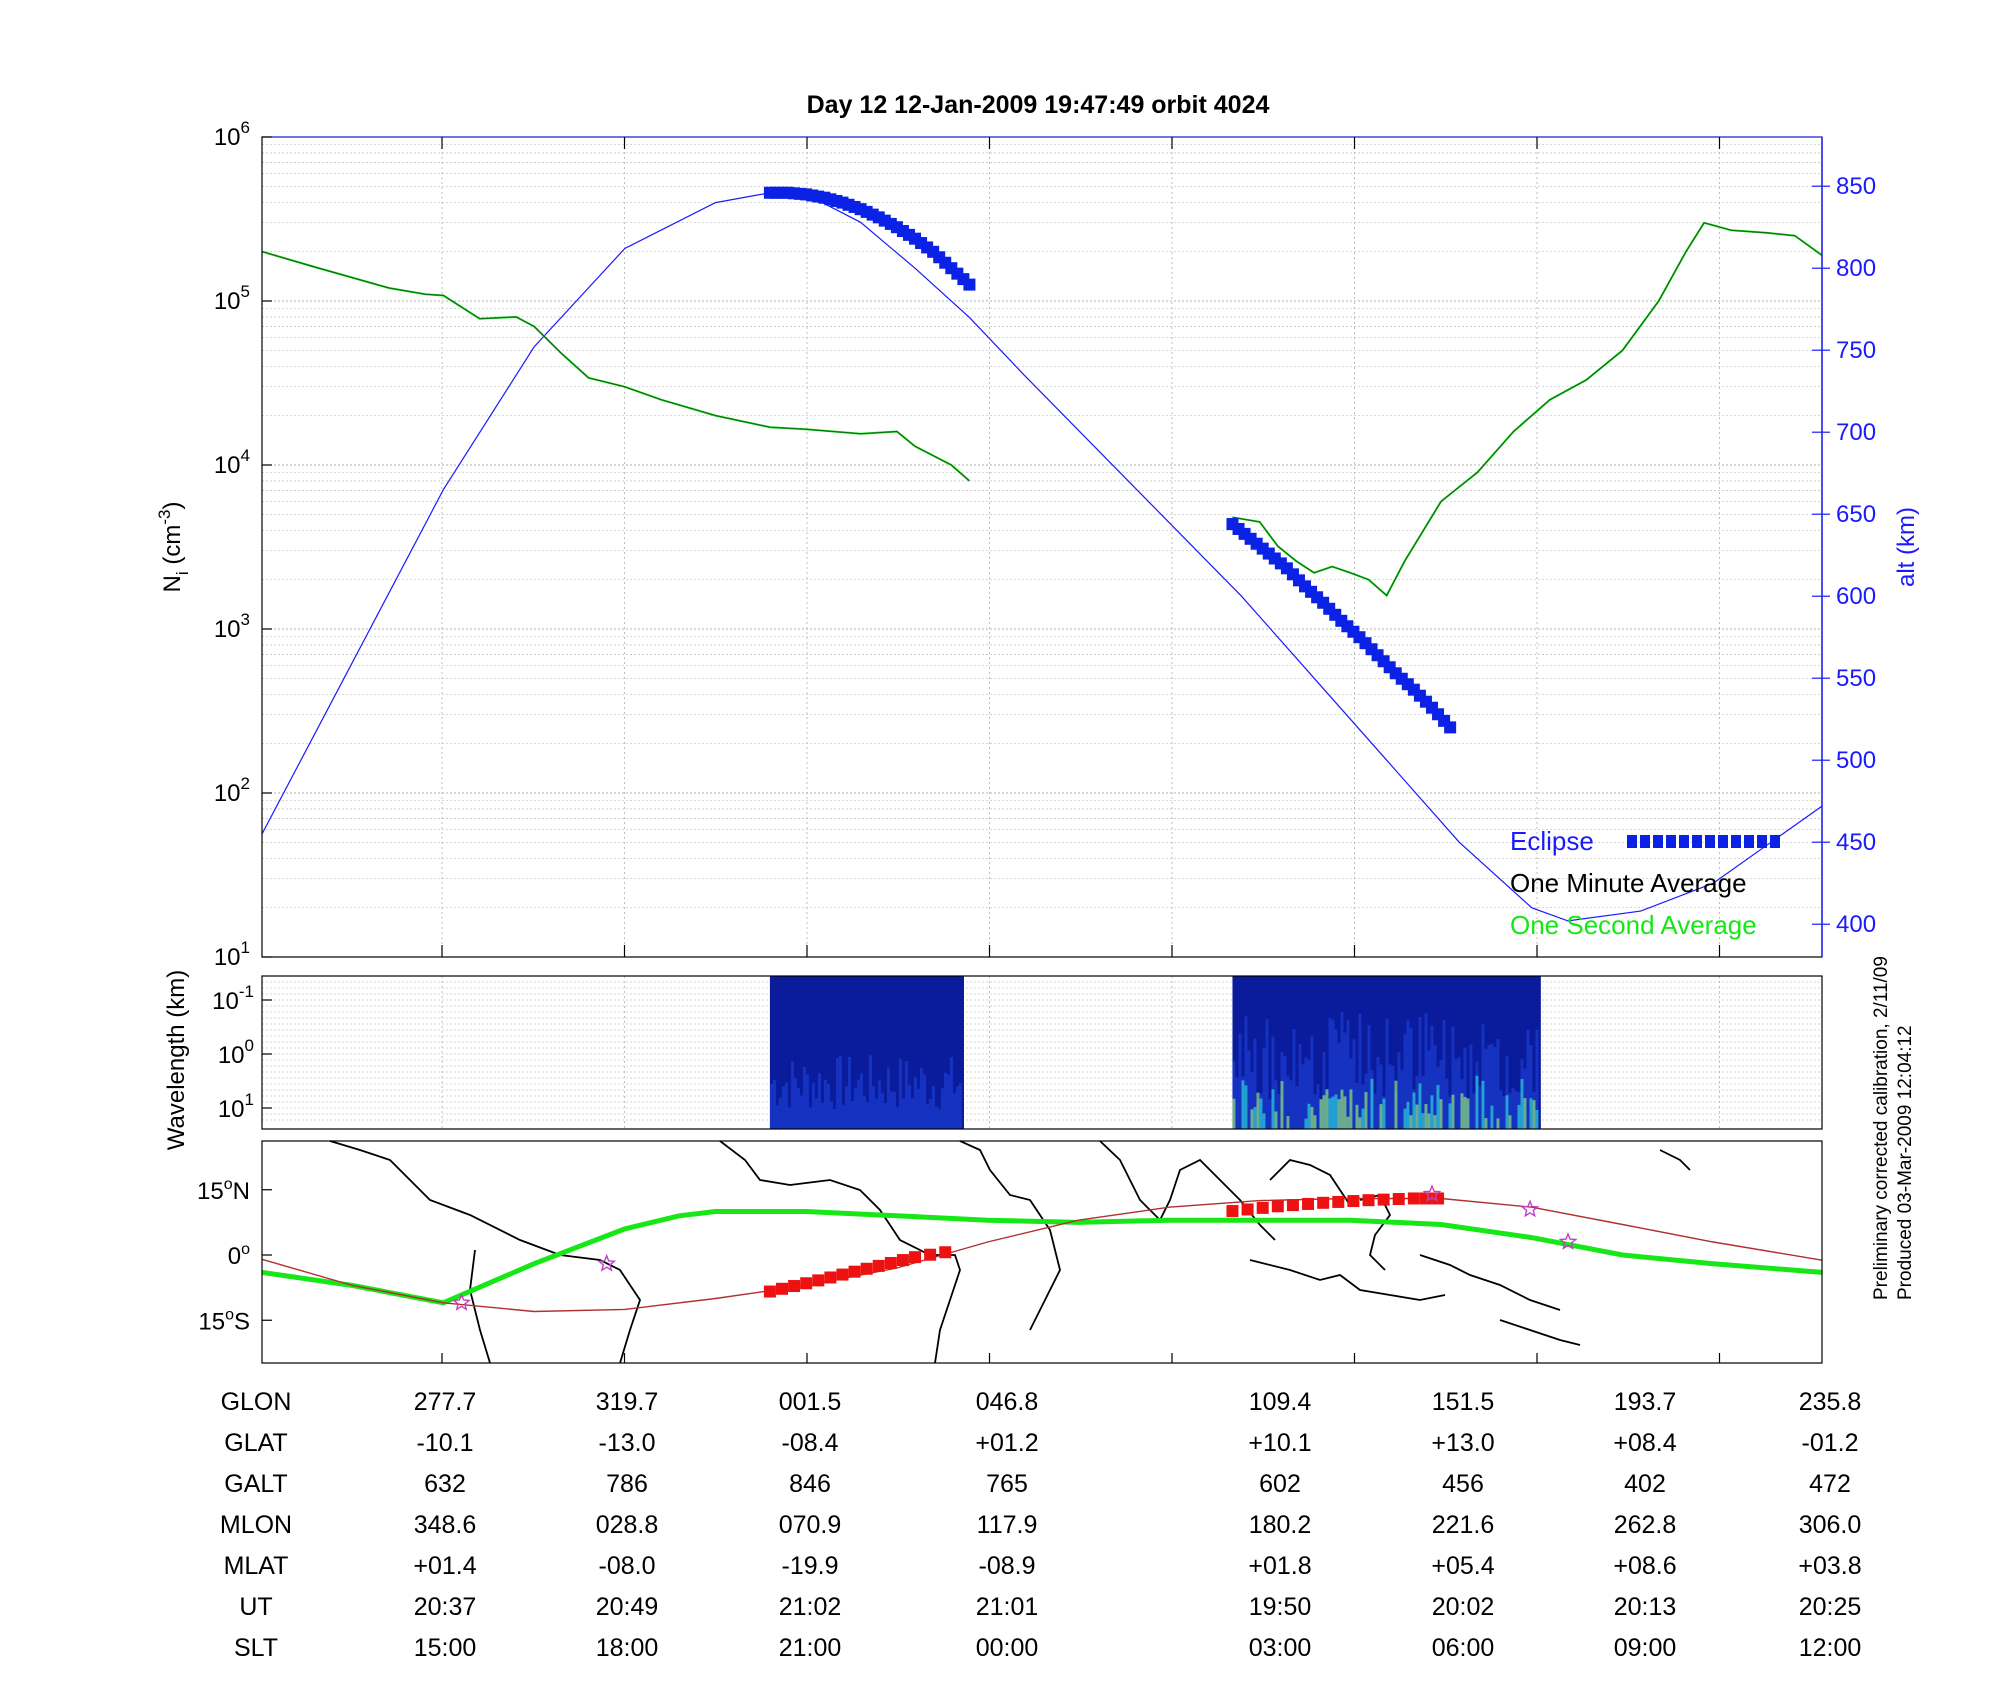  I want to click on table-cell: 03:00, so click(1280, 1648).